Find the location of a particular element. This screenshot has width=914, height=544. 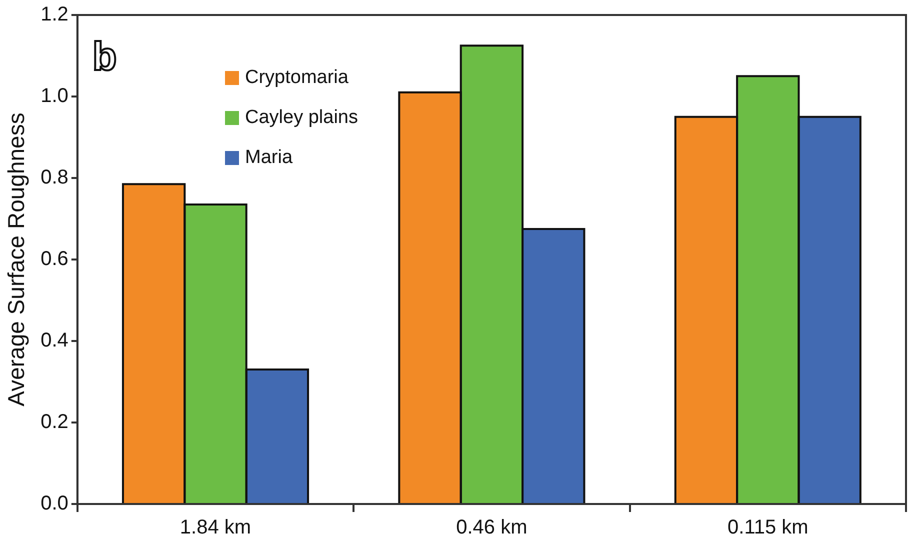

y-tick-label: 0.8 is located at coordinates (54, 177).